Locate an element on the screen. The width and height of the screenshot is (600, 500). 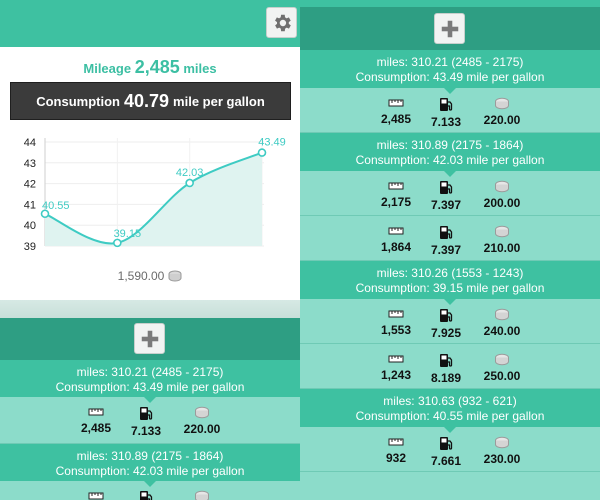
top-strip is located at coordinates (450, 3).